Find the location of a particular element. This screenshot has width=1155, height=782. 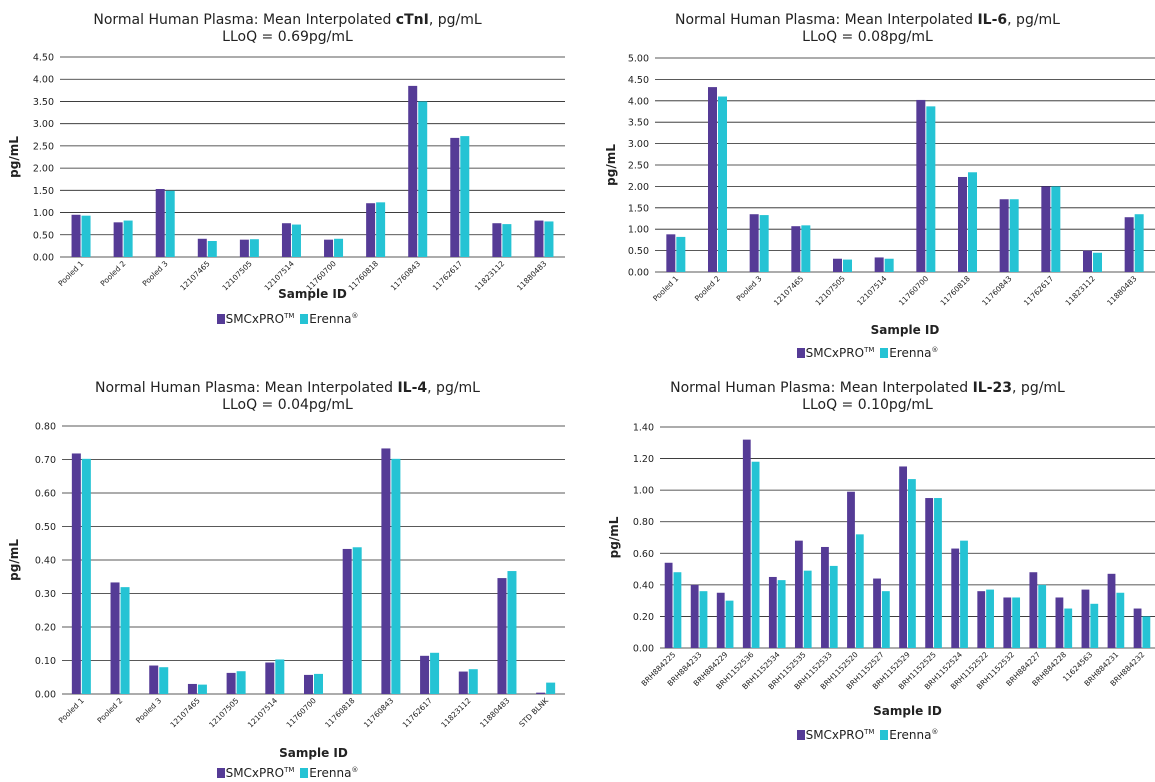

x-tick-label: 11760843 is located at coordinates (997, 291).